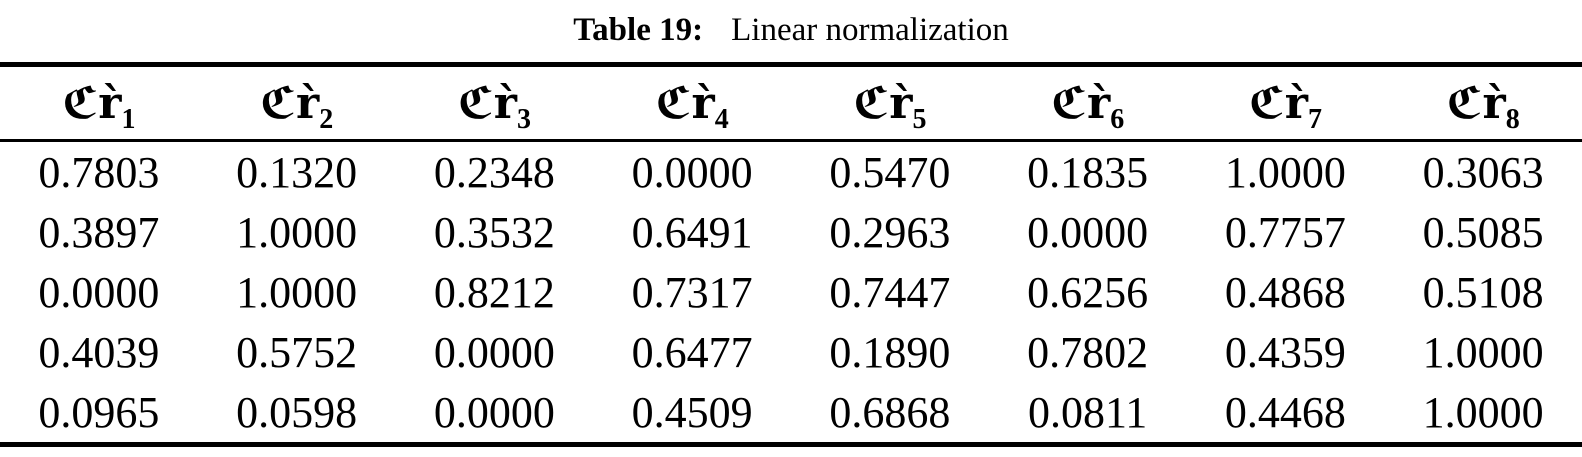 The width and height of the screenshot is (1582, 457). Describe the element at coordinates (1088, 292) in the screenshot. I see `value-cell: 0.6256` at that location.